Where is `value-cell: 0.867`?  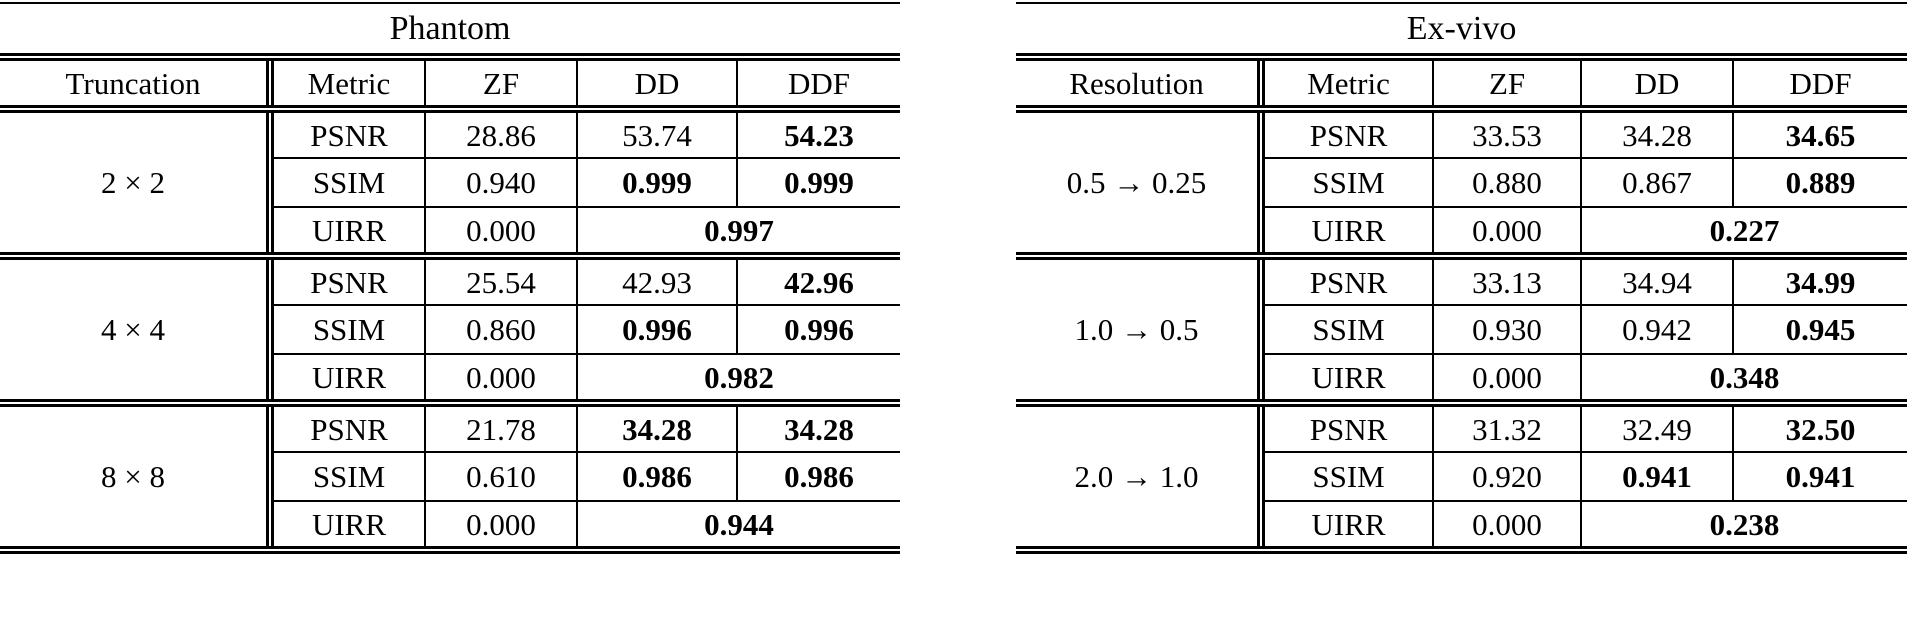 value-cell: 0.867 is located at coordinates (1657, 183).